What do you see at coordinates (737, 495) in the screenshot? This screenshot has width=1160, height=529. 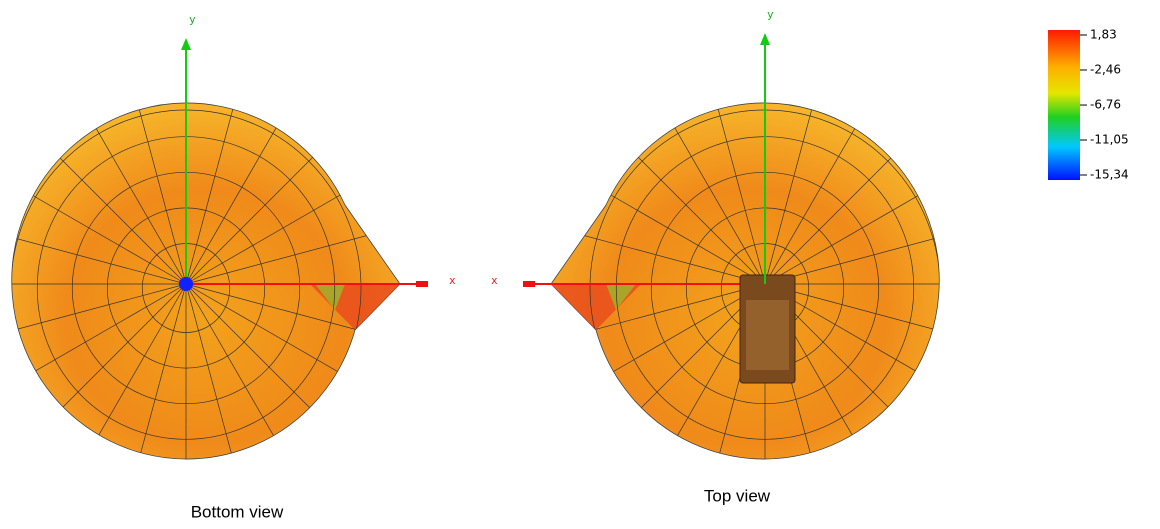 I see `caption: Top view` at bounding box center [737, 495].